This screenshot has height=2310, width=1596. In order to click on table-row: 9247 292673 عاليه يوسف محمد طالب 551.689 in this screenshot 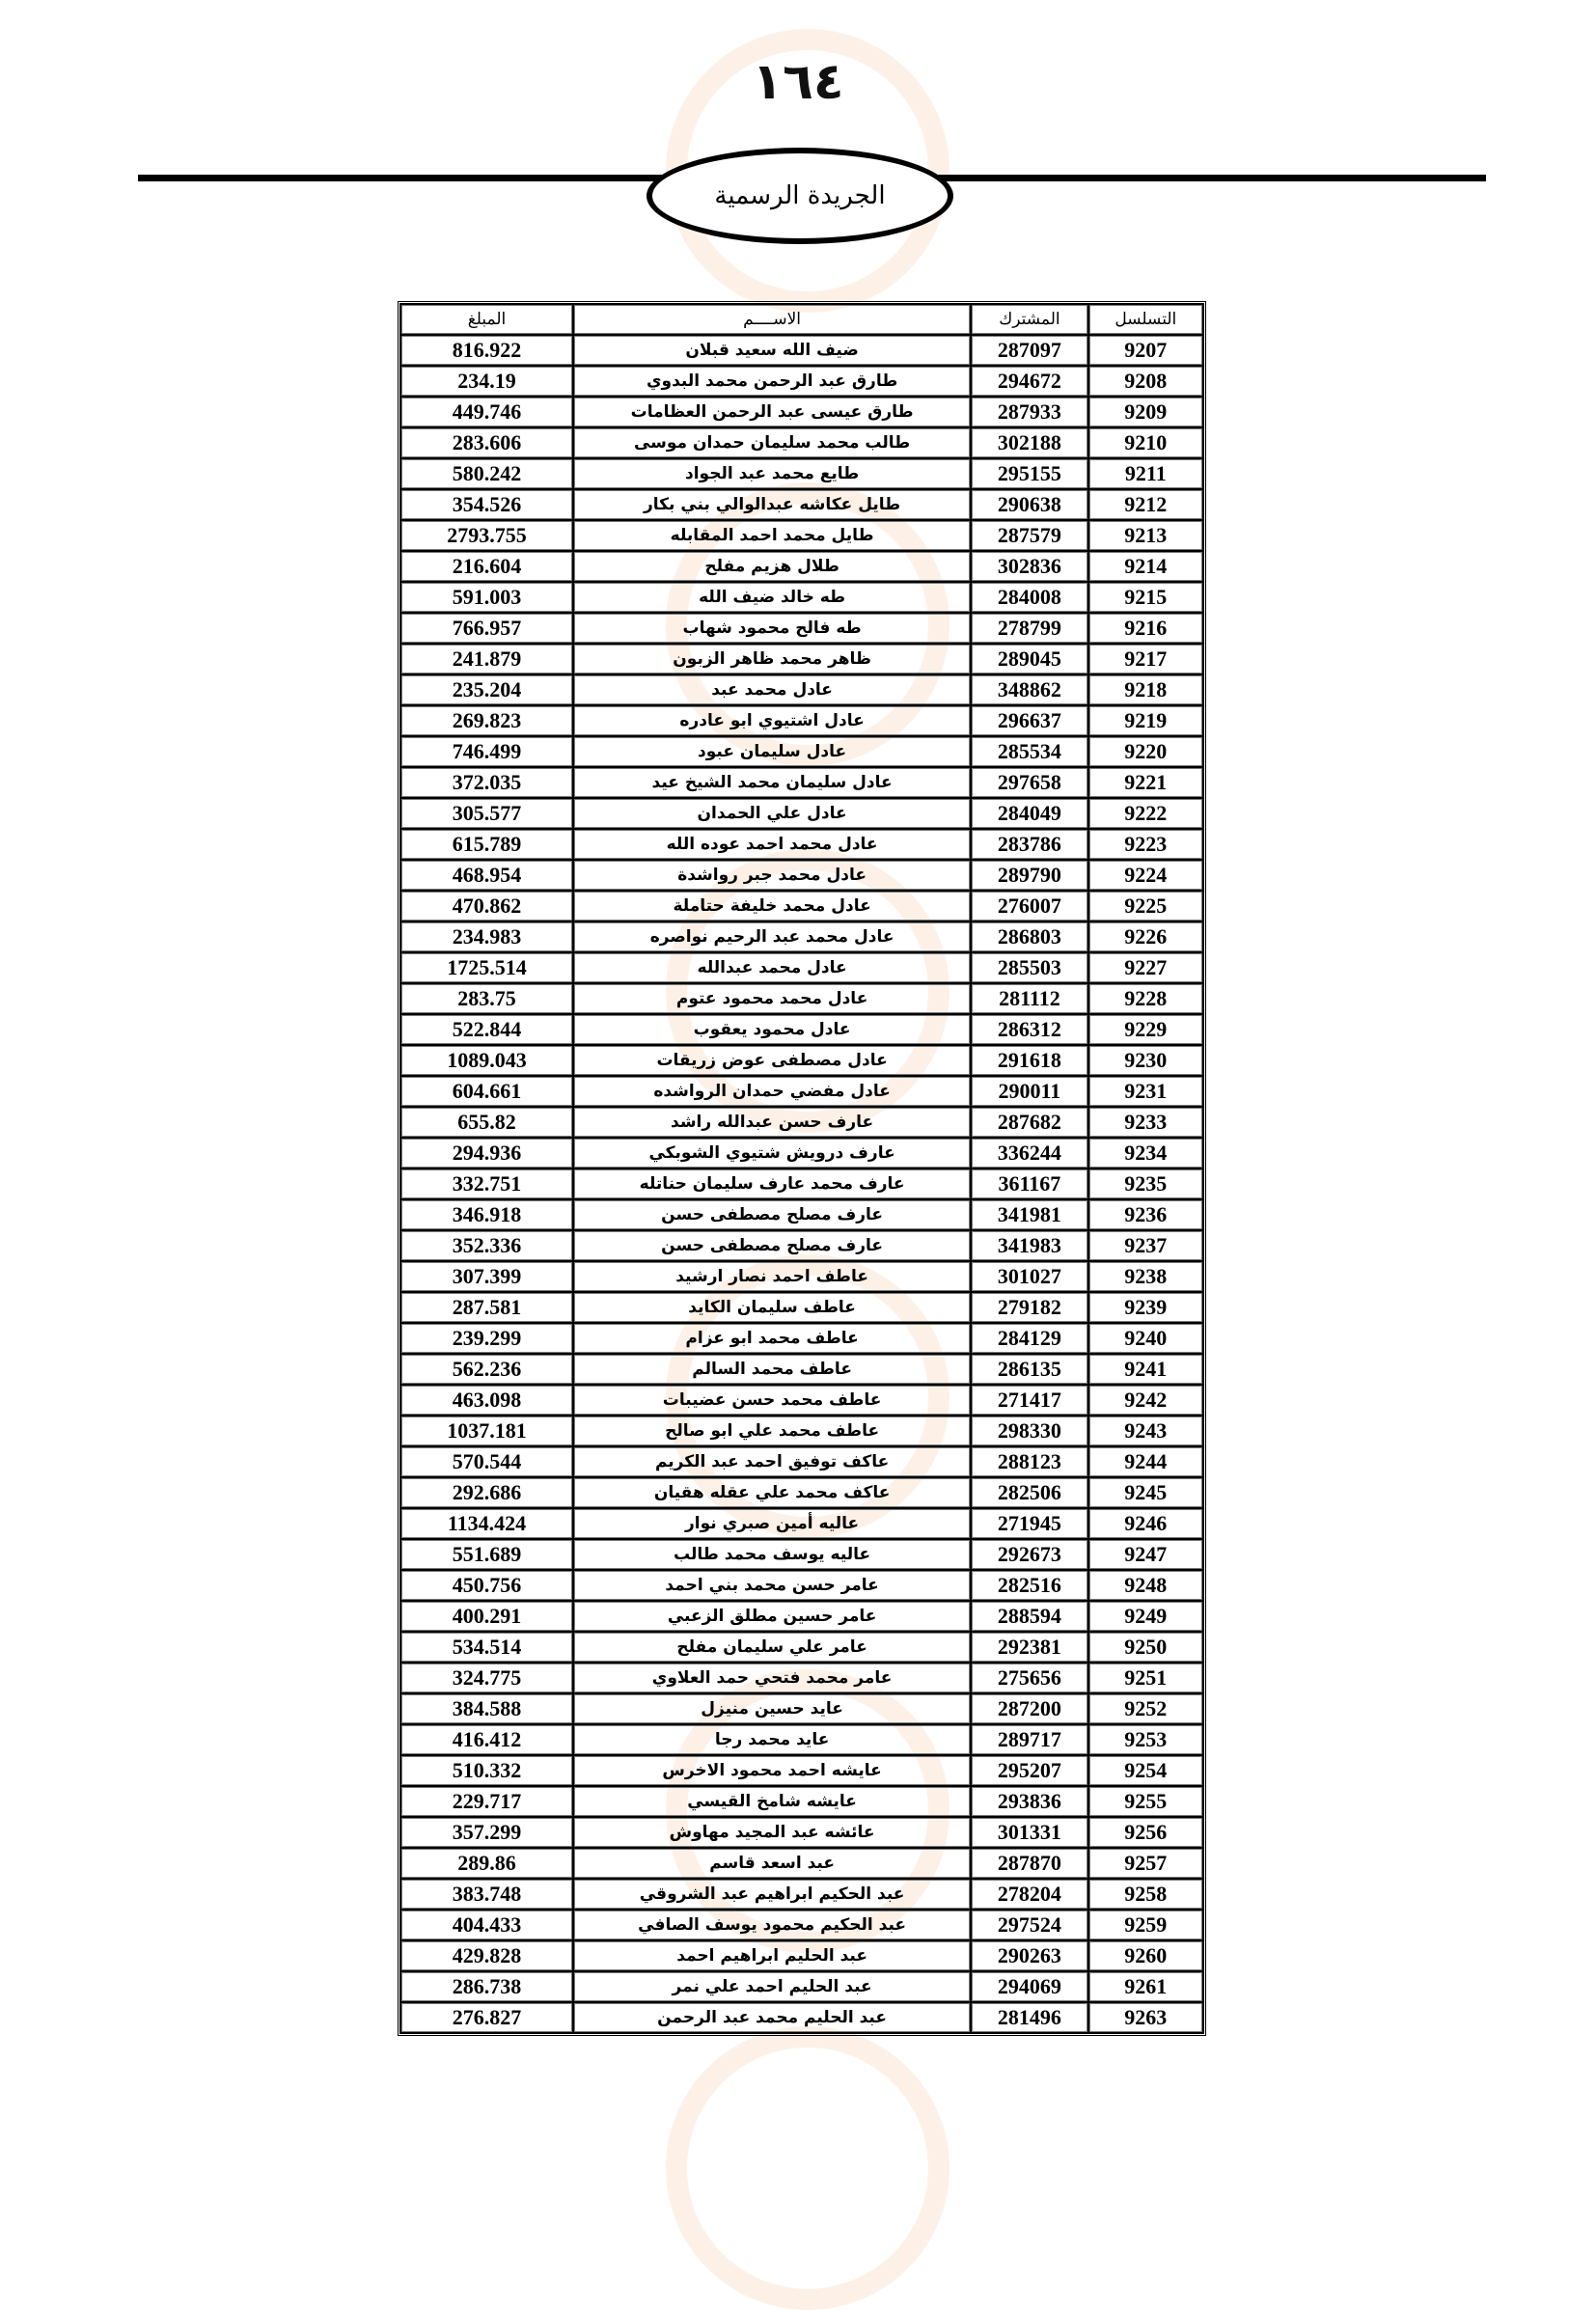, I will do `click(802, 1554)`.